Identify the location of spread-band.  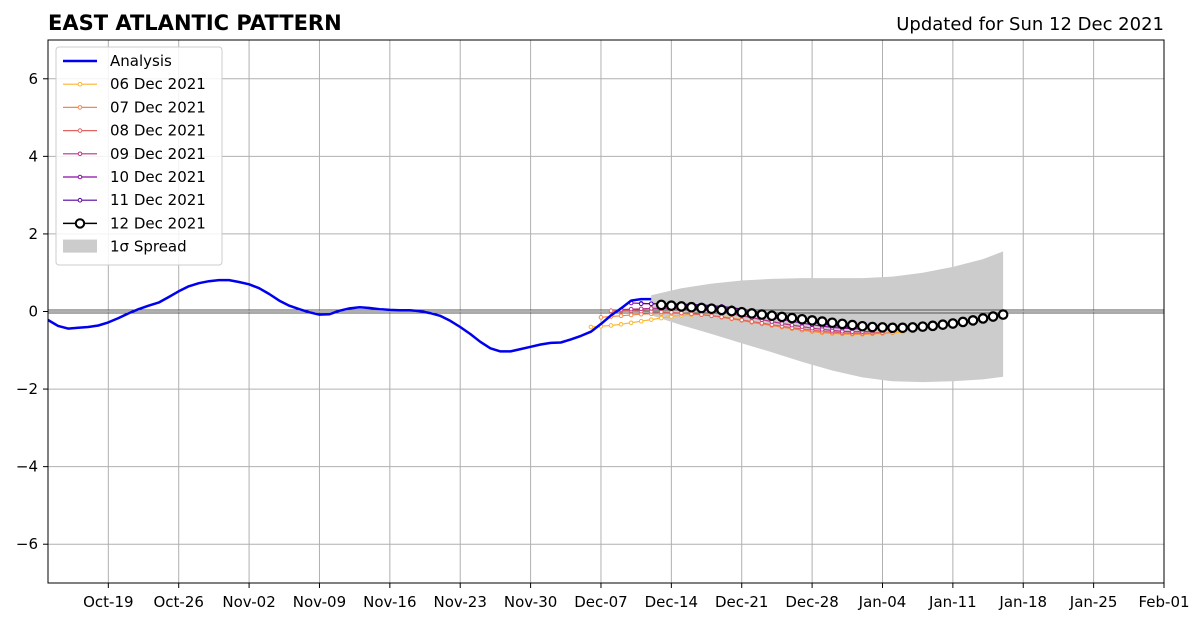
(827, 317).